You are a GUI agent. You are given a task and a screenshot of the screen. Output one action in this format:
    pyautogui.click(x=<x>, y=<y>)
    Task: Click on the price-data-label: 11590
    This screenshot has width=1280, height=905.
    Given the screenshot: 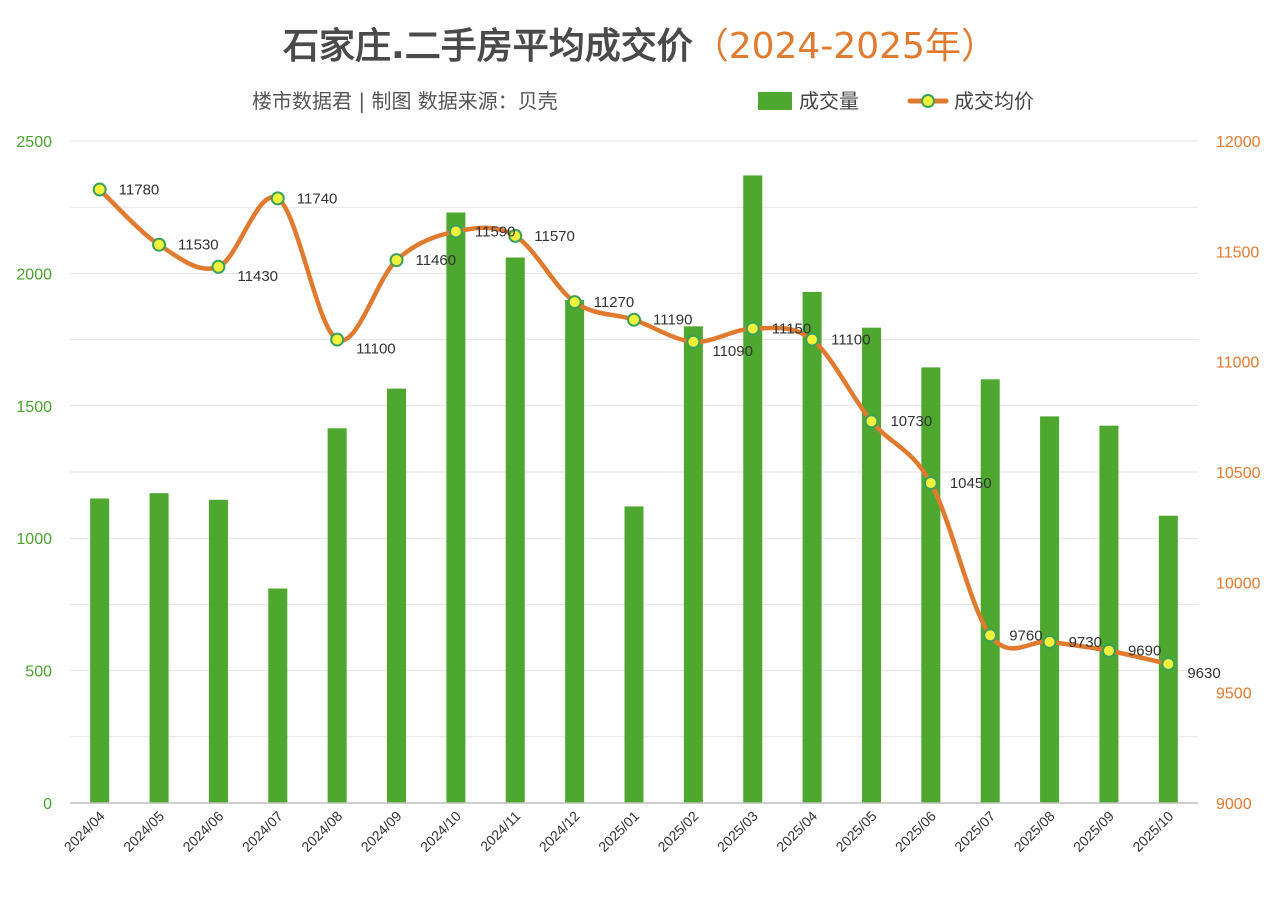 What is the action you would take?
    pyautogui.click(x=495, y=231)
    